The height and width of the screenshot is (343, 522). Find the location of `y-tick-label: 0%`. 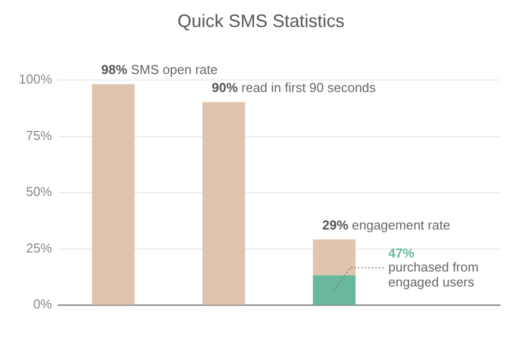

y-tick-label: 0% is located at coordinates (42, 304).